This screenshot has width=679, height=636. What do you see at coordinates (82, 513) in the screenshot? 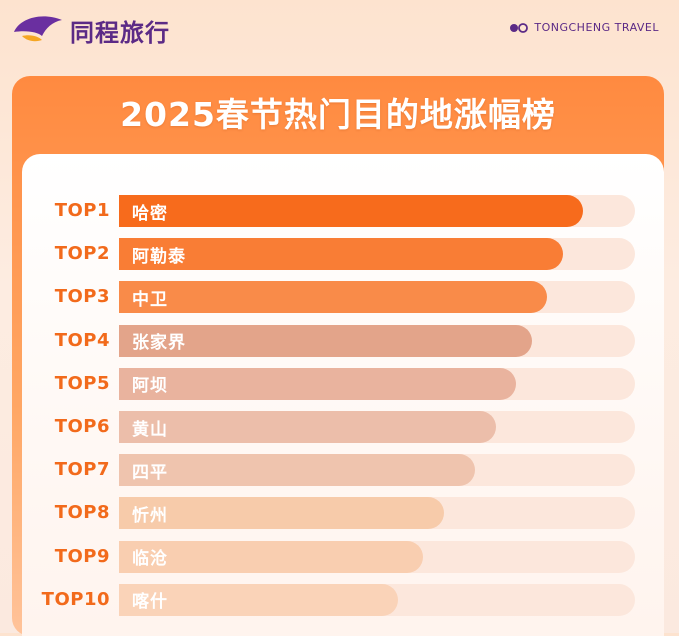
I see `rank-label: TOP8` at bounding box center [82, 513].